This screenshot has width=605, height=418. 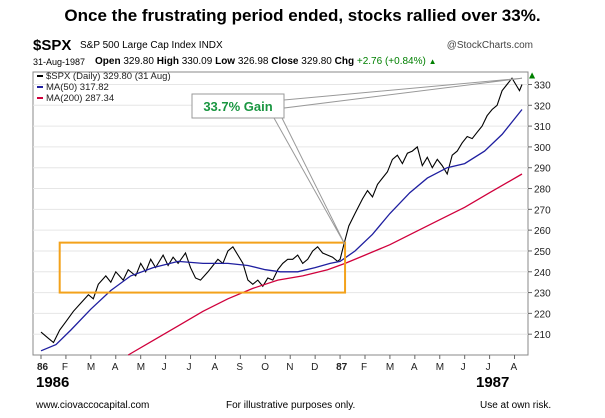 I want to click on chg-value: +2.76 (+0.84%), so click(x=391, y=61).